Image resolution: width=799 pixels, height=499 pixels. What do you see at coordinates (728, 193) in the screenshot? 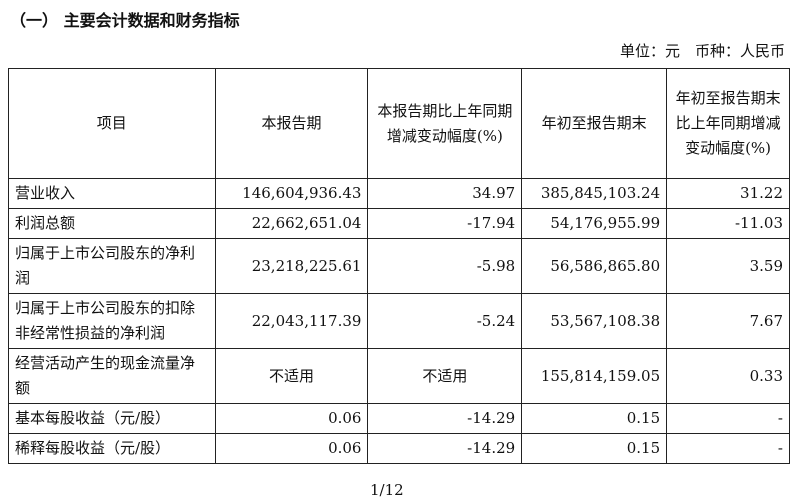
I see `cell-value: 31.22` at bounding box center [728, 193].